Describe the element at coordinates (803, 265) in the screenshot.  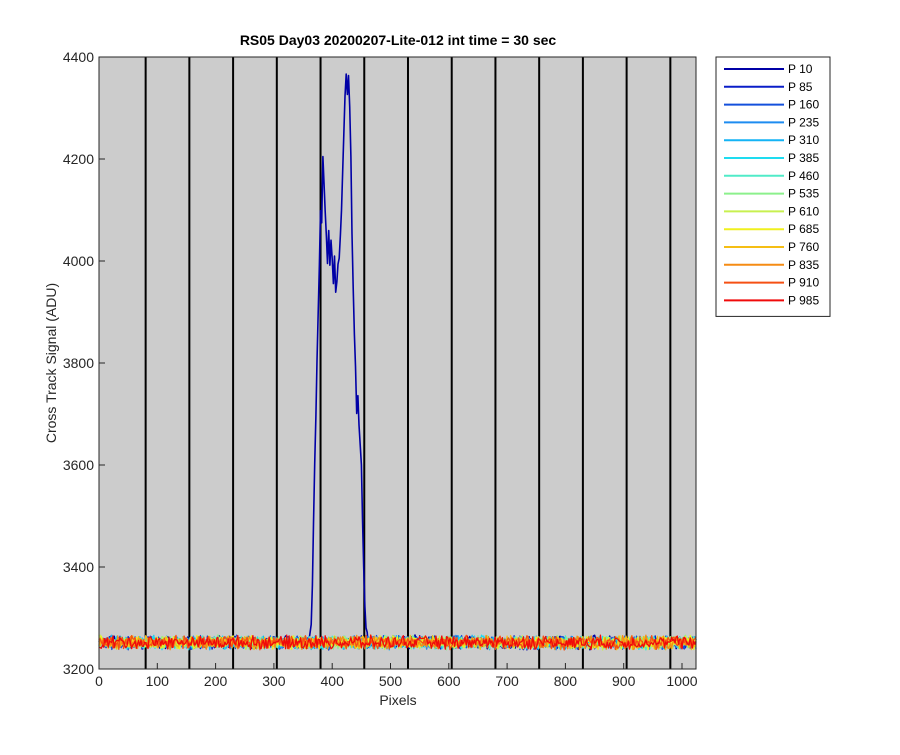
I see `legend-entry: P 835` at that location.